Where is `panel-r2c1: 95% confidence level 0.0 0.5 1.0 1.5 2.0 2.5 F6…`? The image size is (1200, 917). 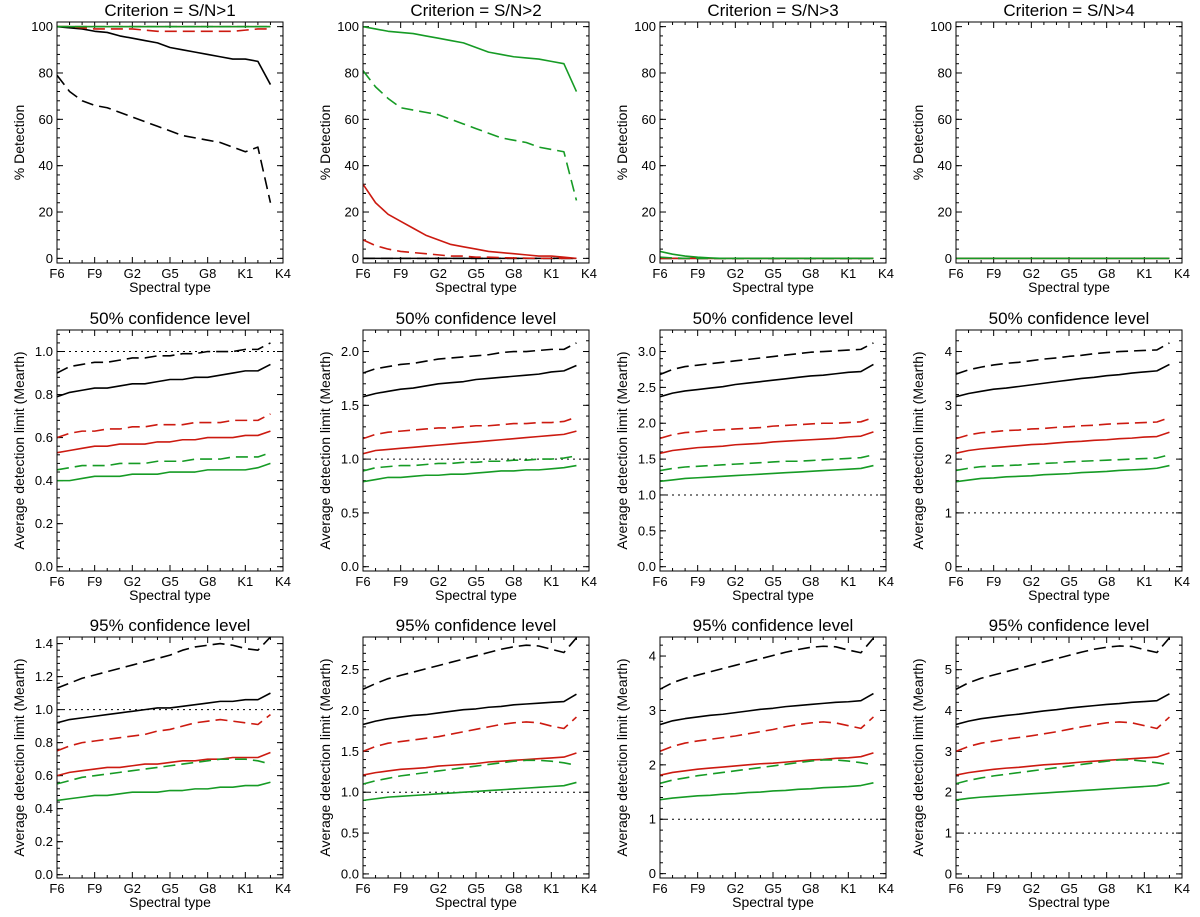
panel-r2c1: 95% confidence level 0.0 0.5 1.0 1.5 2.0 2.5 F6… is located at coordinates (457, 763).